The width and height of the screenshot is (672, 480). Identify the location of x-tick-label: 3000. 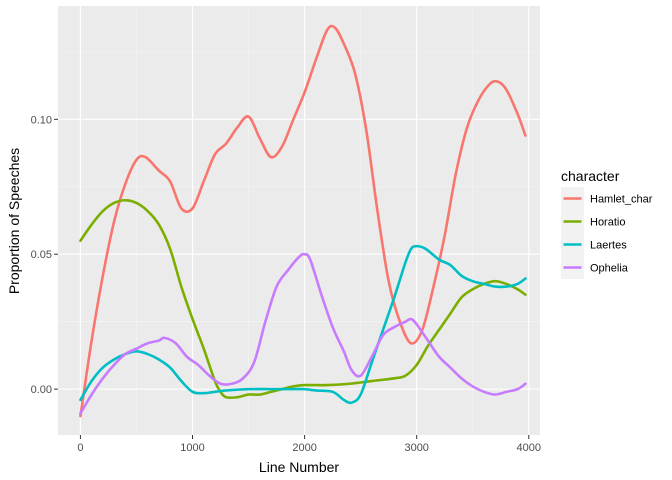
(416, 448).